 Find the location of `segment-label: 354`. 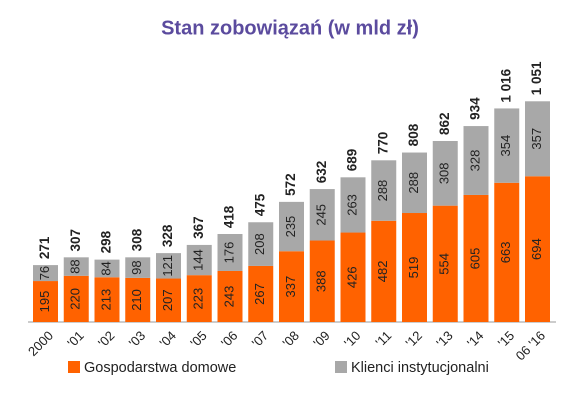

segment-label: 354 is located at coordinates (505, 146).